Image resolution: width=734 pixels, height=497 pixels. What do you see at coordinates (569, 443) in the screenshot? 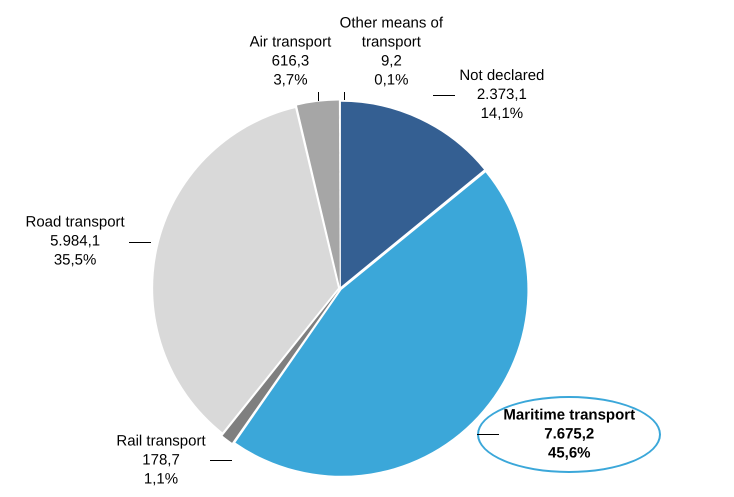
I see `data-label: 7.675,2 45,6%` at bounding box center [569, 443].